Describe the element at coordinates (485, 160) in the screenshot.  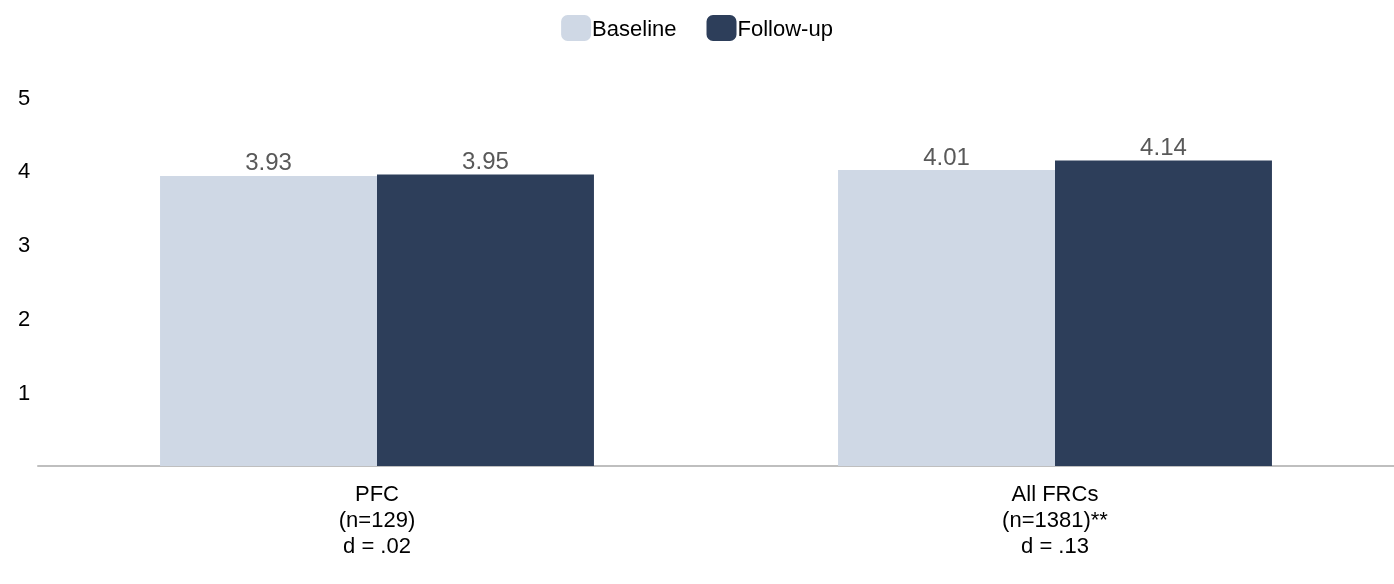
I see `data-label: 3.95` at that location.